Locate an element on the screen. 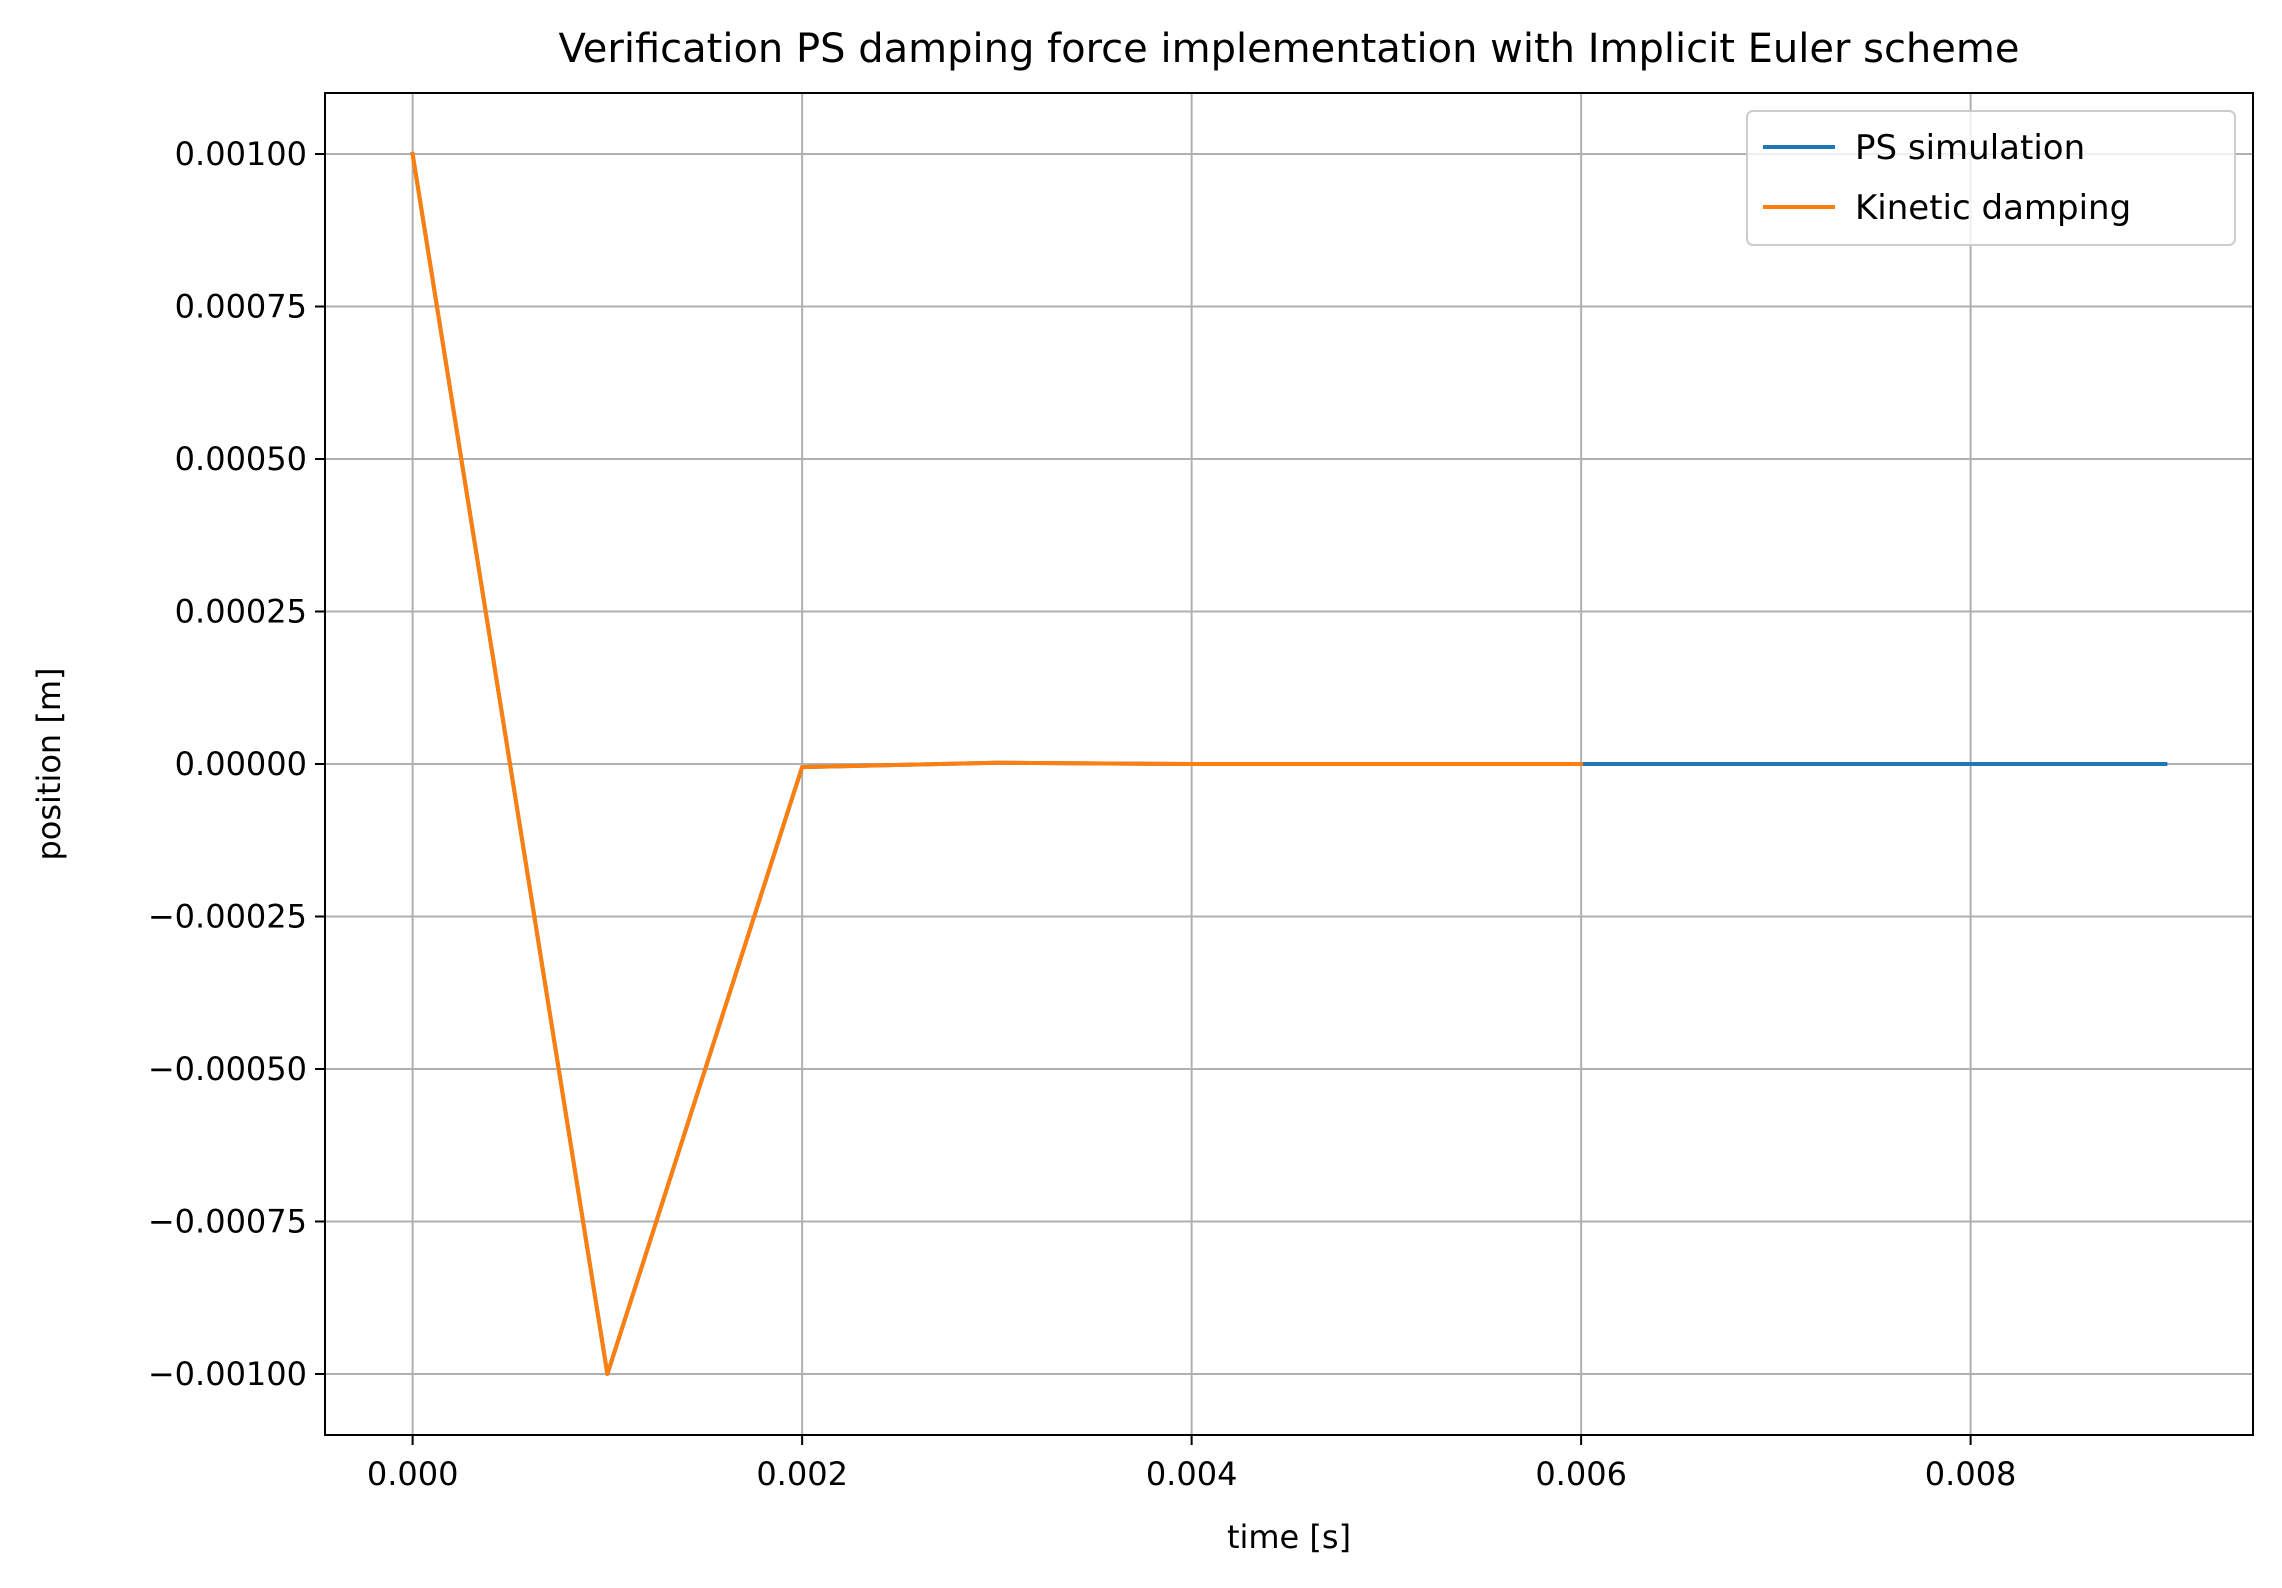  y-tick-label: 0.00100 is located at coordinates (241, 154).